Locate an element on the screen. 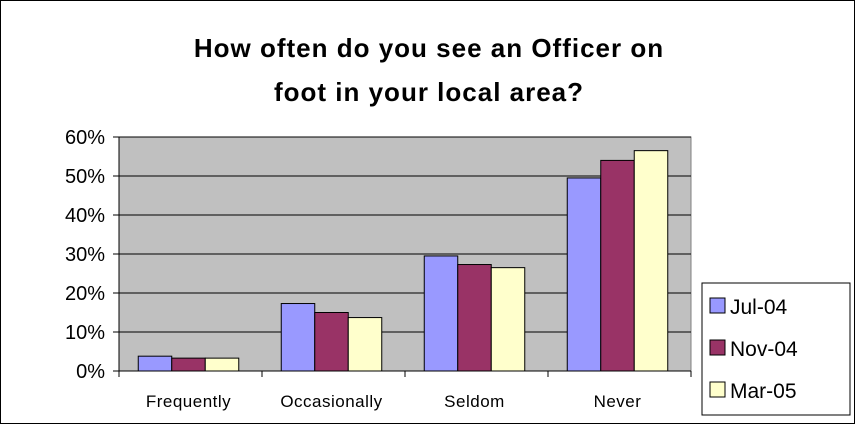 This screenshot has width=855, height=428. legend-label: Mar-05 is located at coordinates (763, 391).